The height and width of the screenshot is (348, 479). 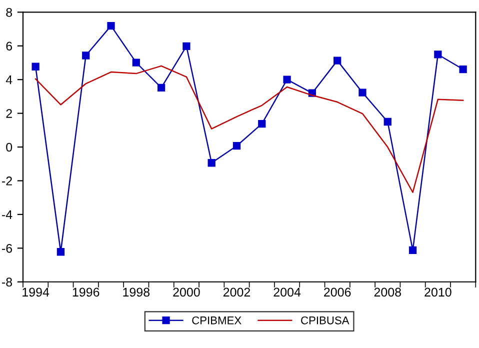 What do you see at coordinates (36, 292) in the screenshot?
I see `x-tick-label: 1994` at bounding box center [36, 292].